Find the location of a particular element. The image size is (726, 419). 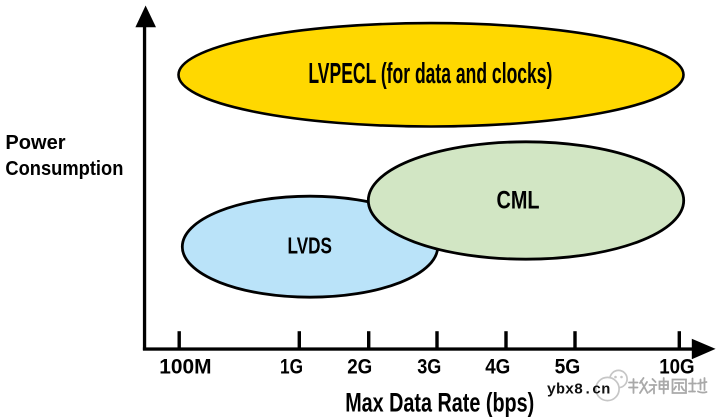

svg-text: LVPECL (for data and clocks) is located at coordinates (430, 74).